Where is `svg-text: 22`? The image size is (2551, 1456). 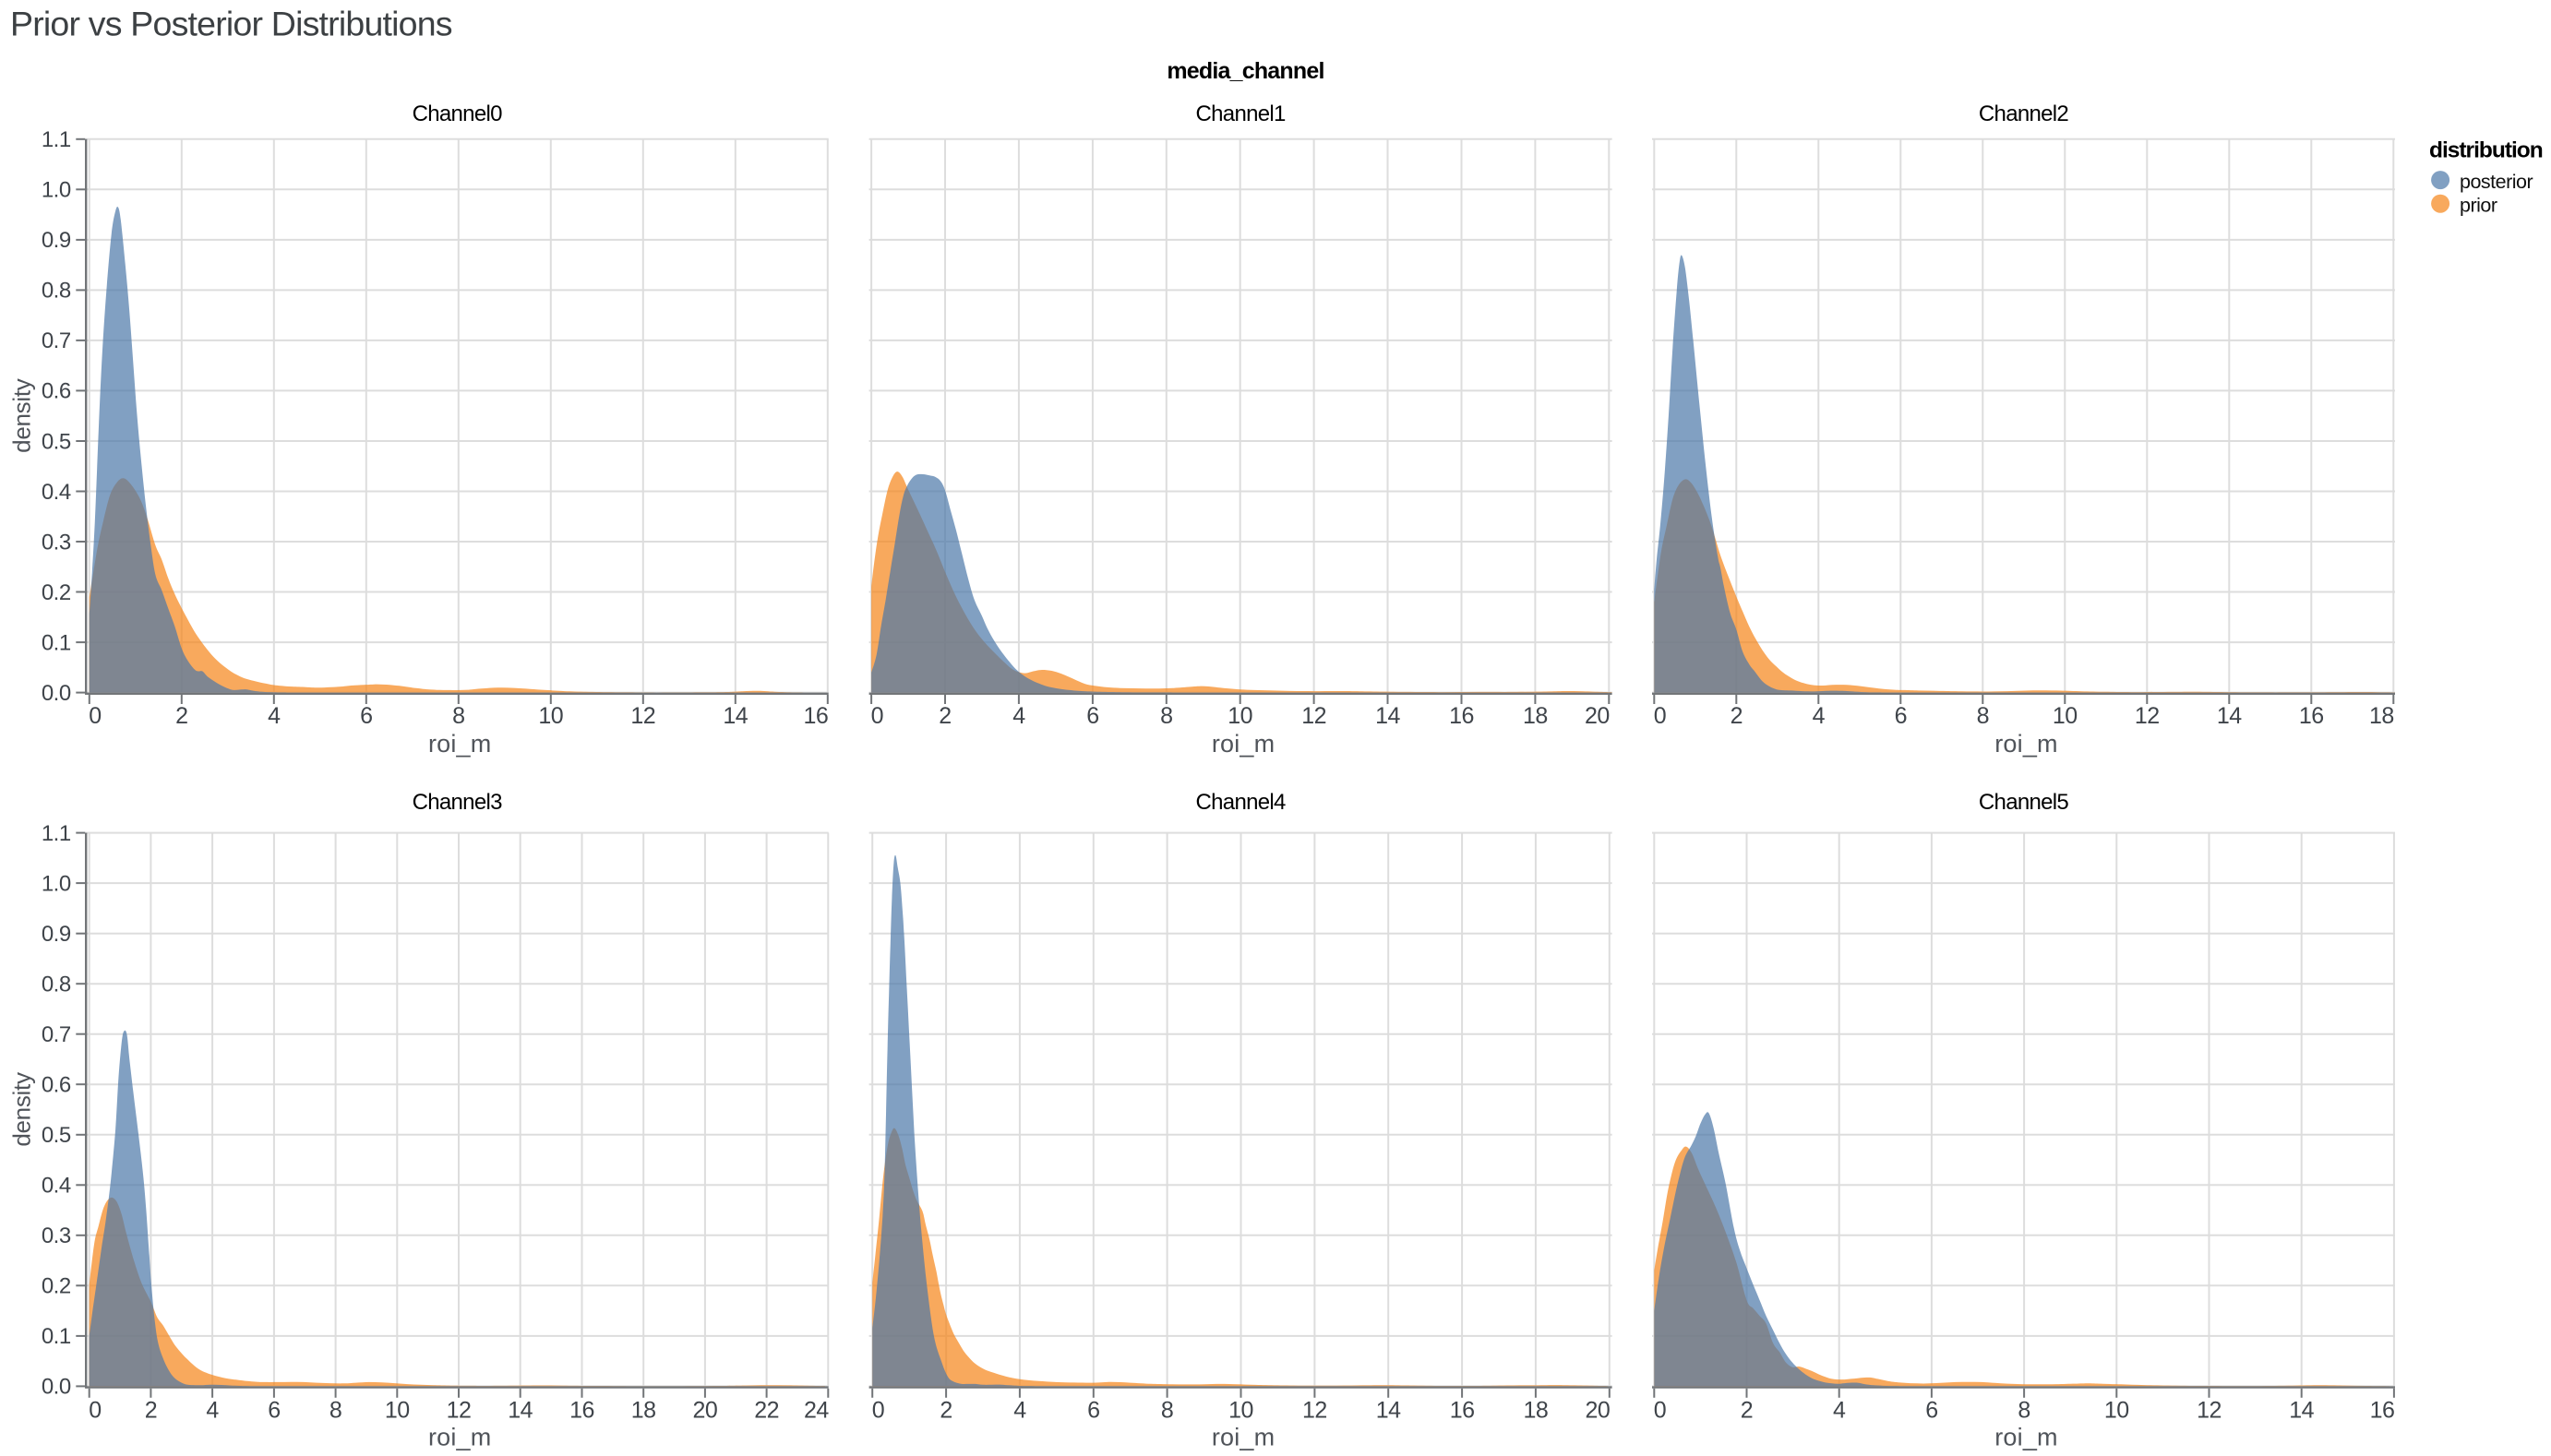
svg-text: 22 is located at coordinates (766, 1410).